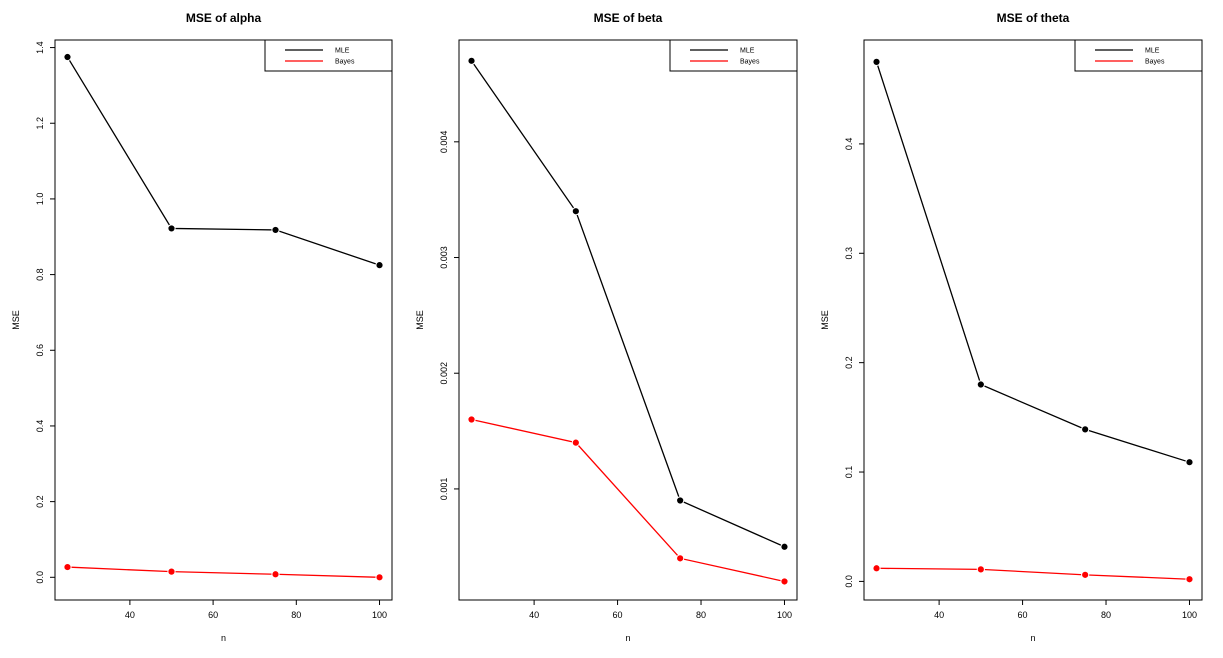 Image resolution: width=1223 pixels, height=658 pixels. Describe the element at coordinates (40, 350) in the screenshot. I see `y-tick-label: 0.6` at that location.